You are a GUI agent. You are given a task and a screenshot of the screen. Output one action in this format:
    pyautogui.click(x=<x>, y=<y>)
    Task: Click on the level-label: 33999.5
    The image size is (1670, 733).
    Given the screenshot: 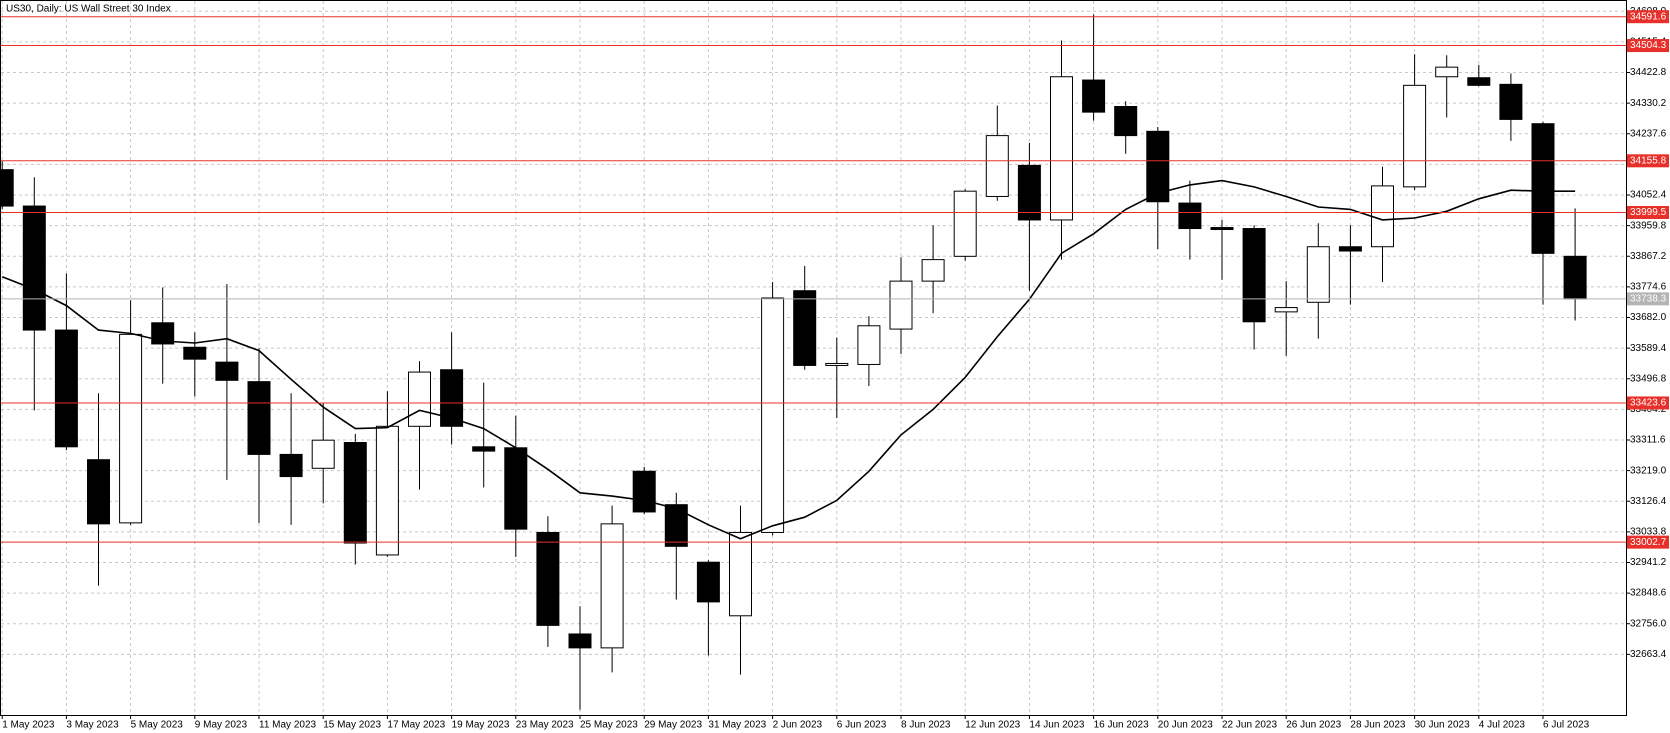 What is the action you would take?
    pyautogui.click(x=1648, y=212)
    